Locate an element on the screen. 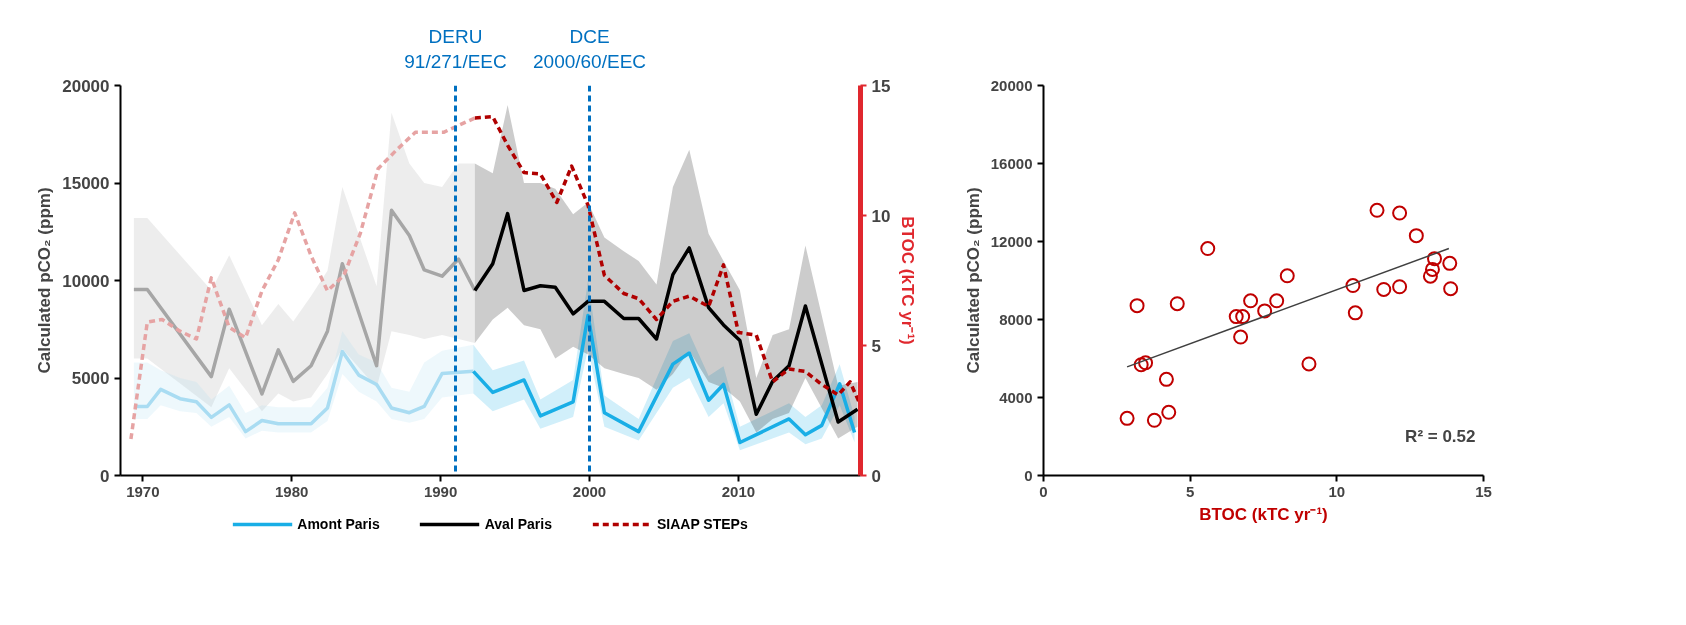  y-tick-label: 15000 is located at coordinates (86, 183).